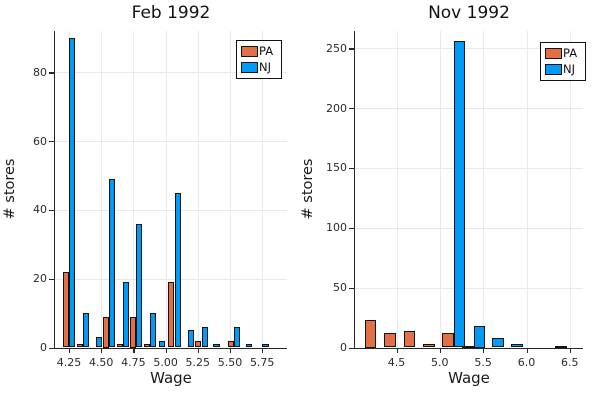 This screenshot has width=600, height=400. I want to click on legend-item-nj: NJ, so click(259, 67).